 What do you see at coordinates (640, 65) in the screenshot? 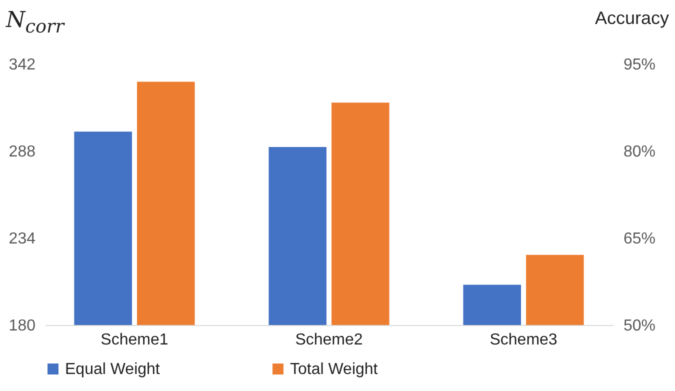
I see `y2-tick-label: 95%` at bounding box center [640, 65].